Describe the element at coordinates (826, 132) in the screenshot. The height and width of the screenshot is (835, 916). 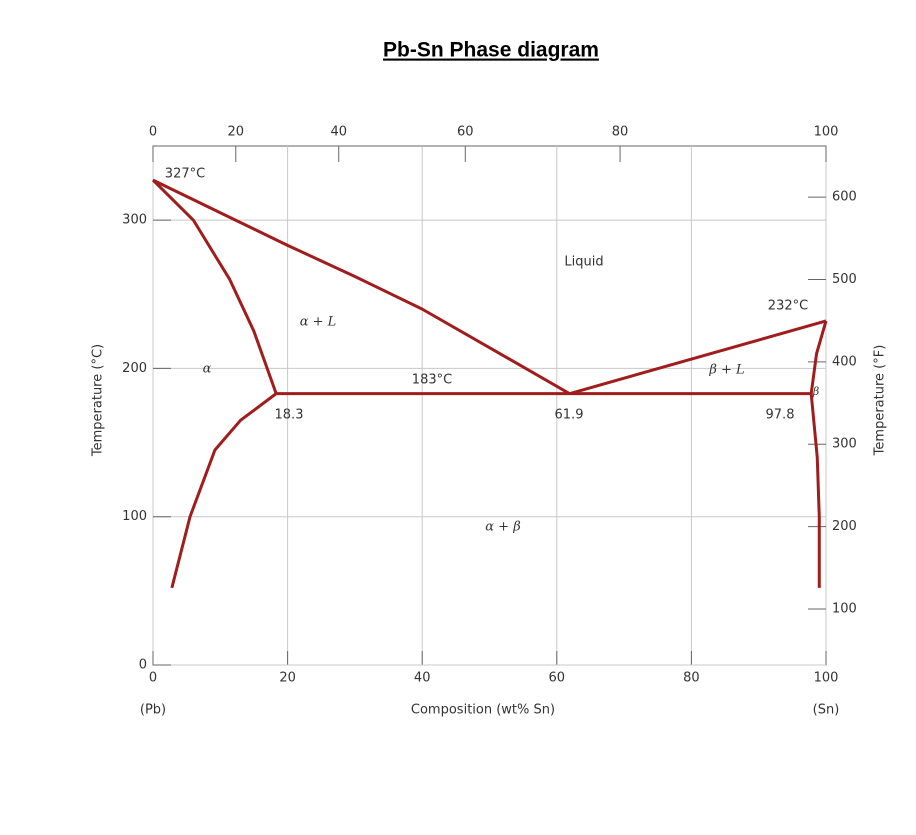
I see `x2-tick-label: 100` at that location.